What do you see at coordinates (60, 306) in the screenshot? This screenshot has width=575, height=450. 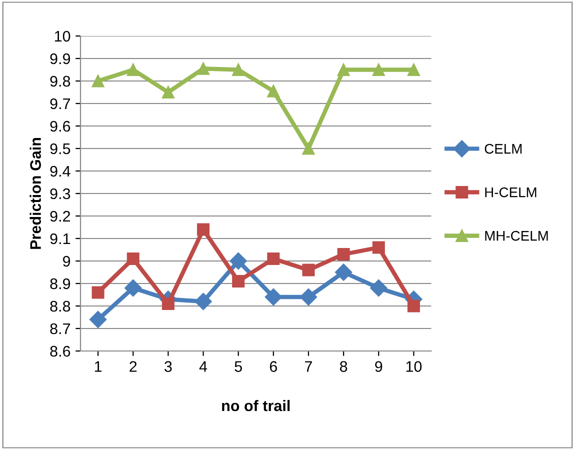 I see `y-tick-label: 8.8` at bounding box center [60, 306].